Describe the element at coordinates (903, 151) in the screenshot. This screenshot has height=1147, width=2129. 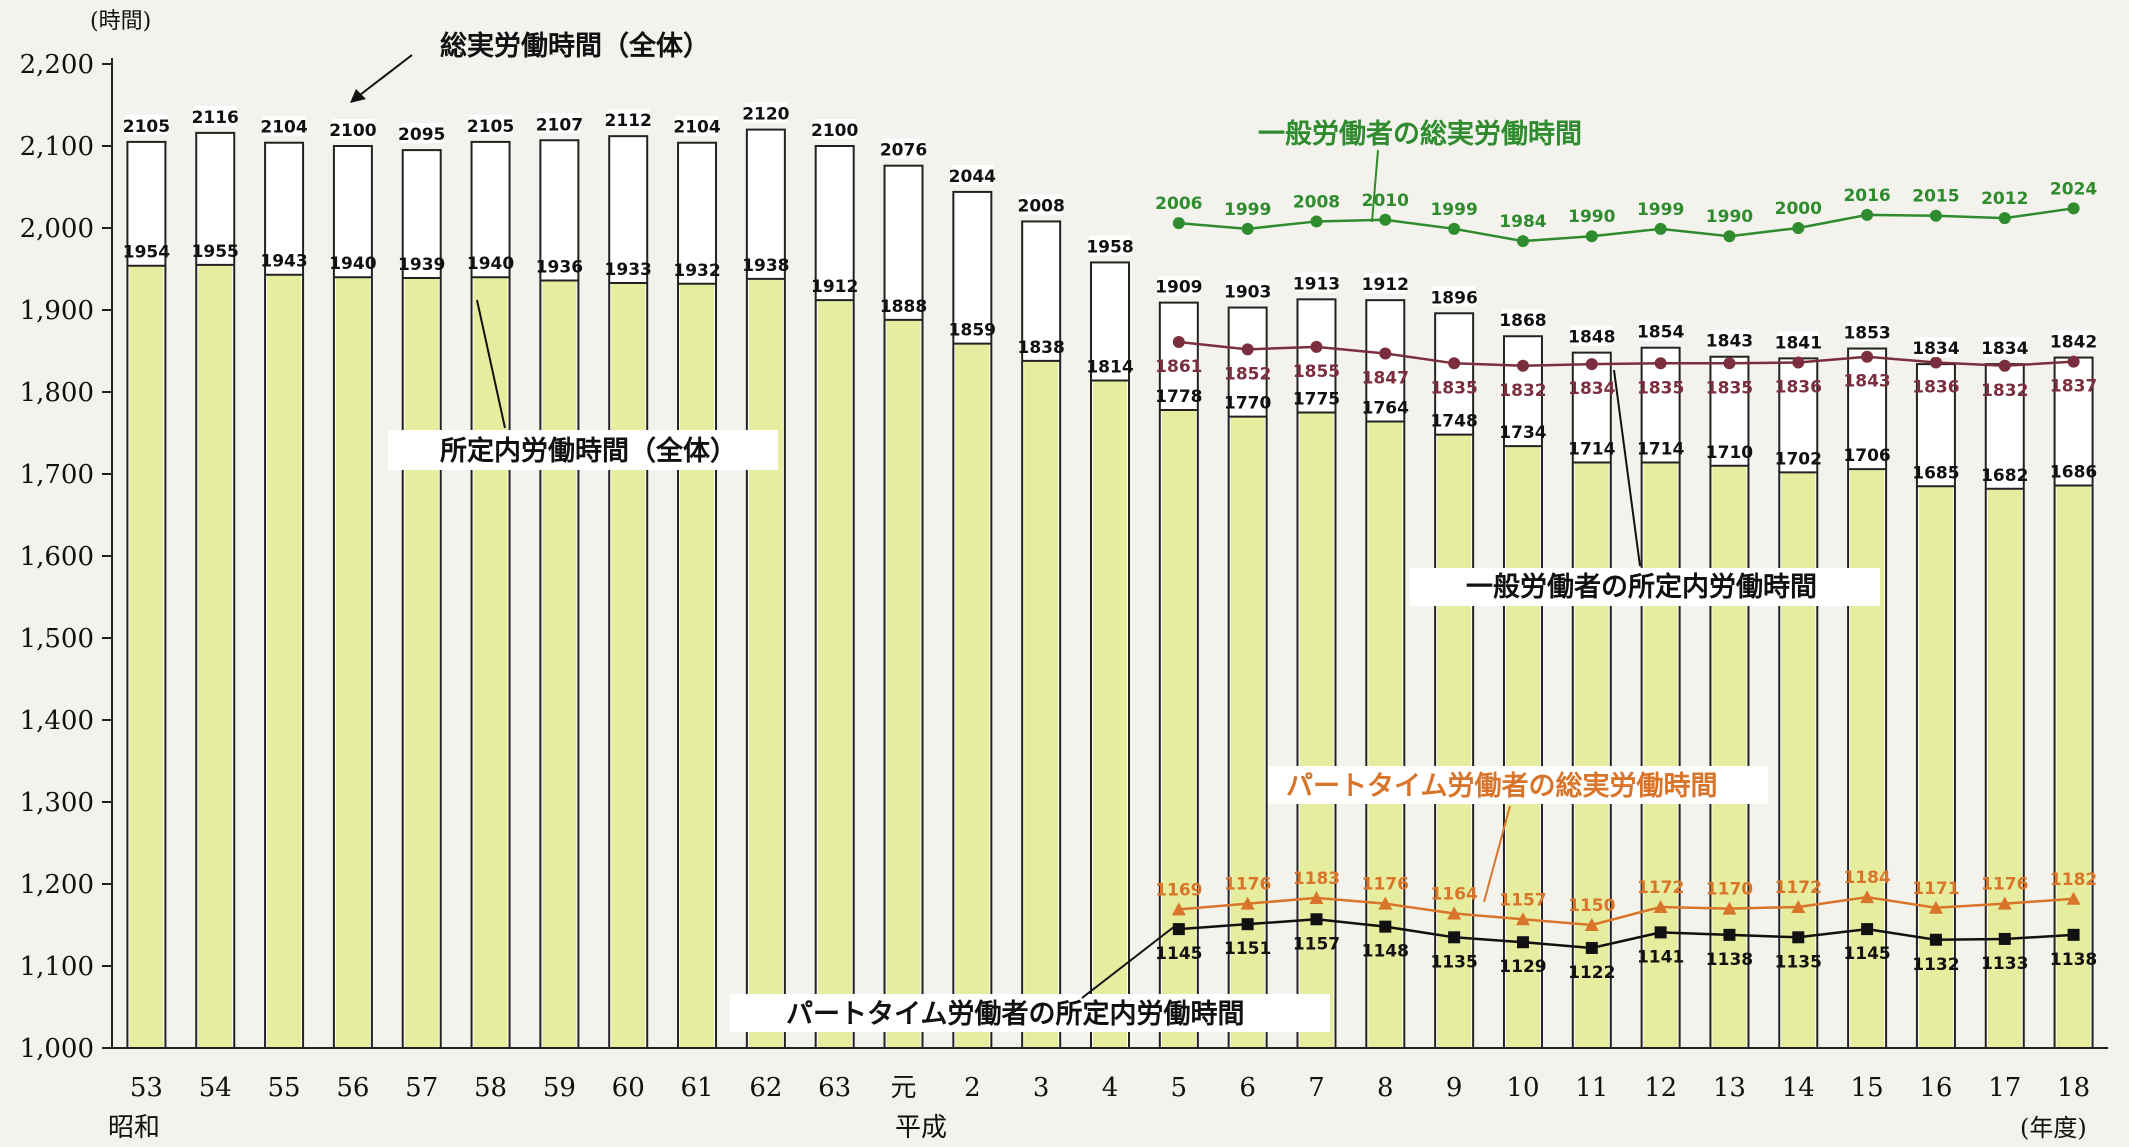
I see `total-hours-data-label: 2076` at that location.